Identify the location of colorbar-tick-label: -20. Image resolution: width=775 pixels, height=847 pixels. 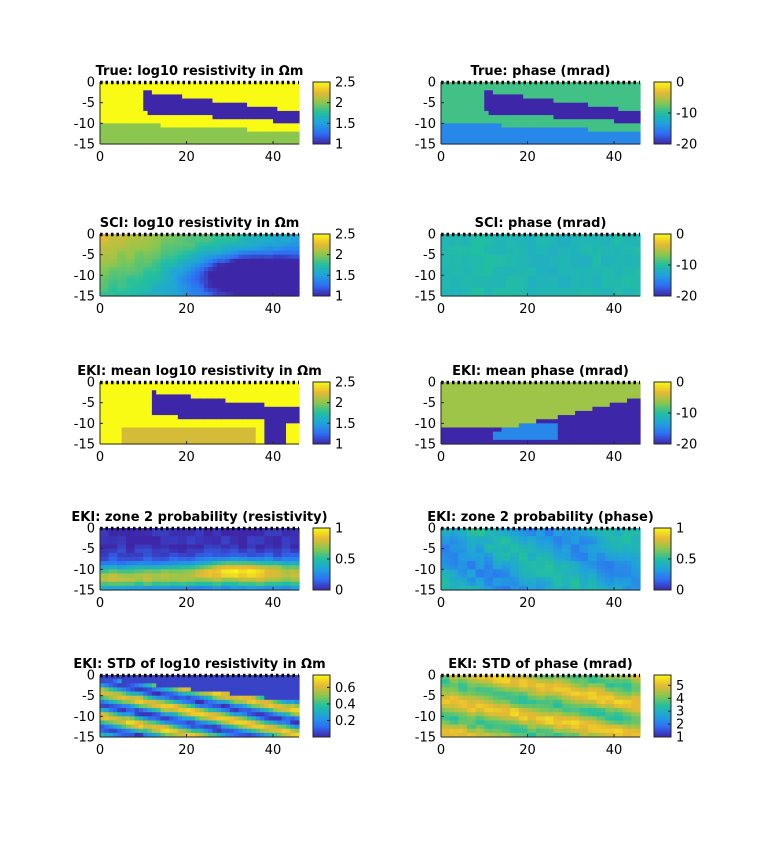
(686, 445).